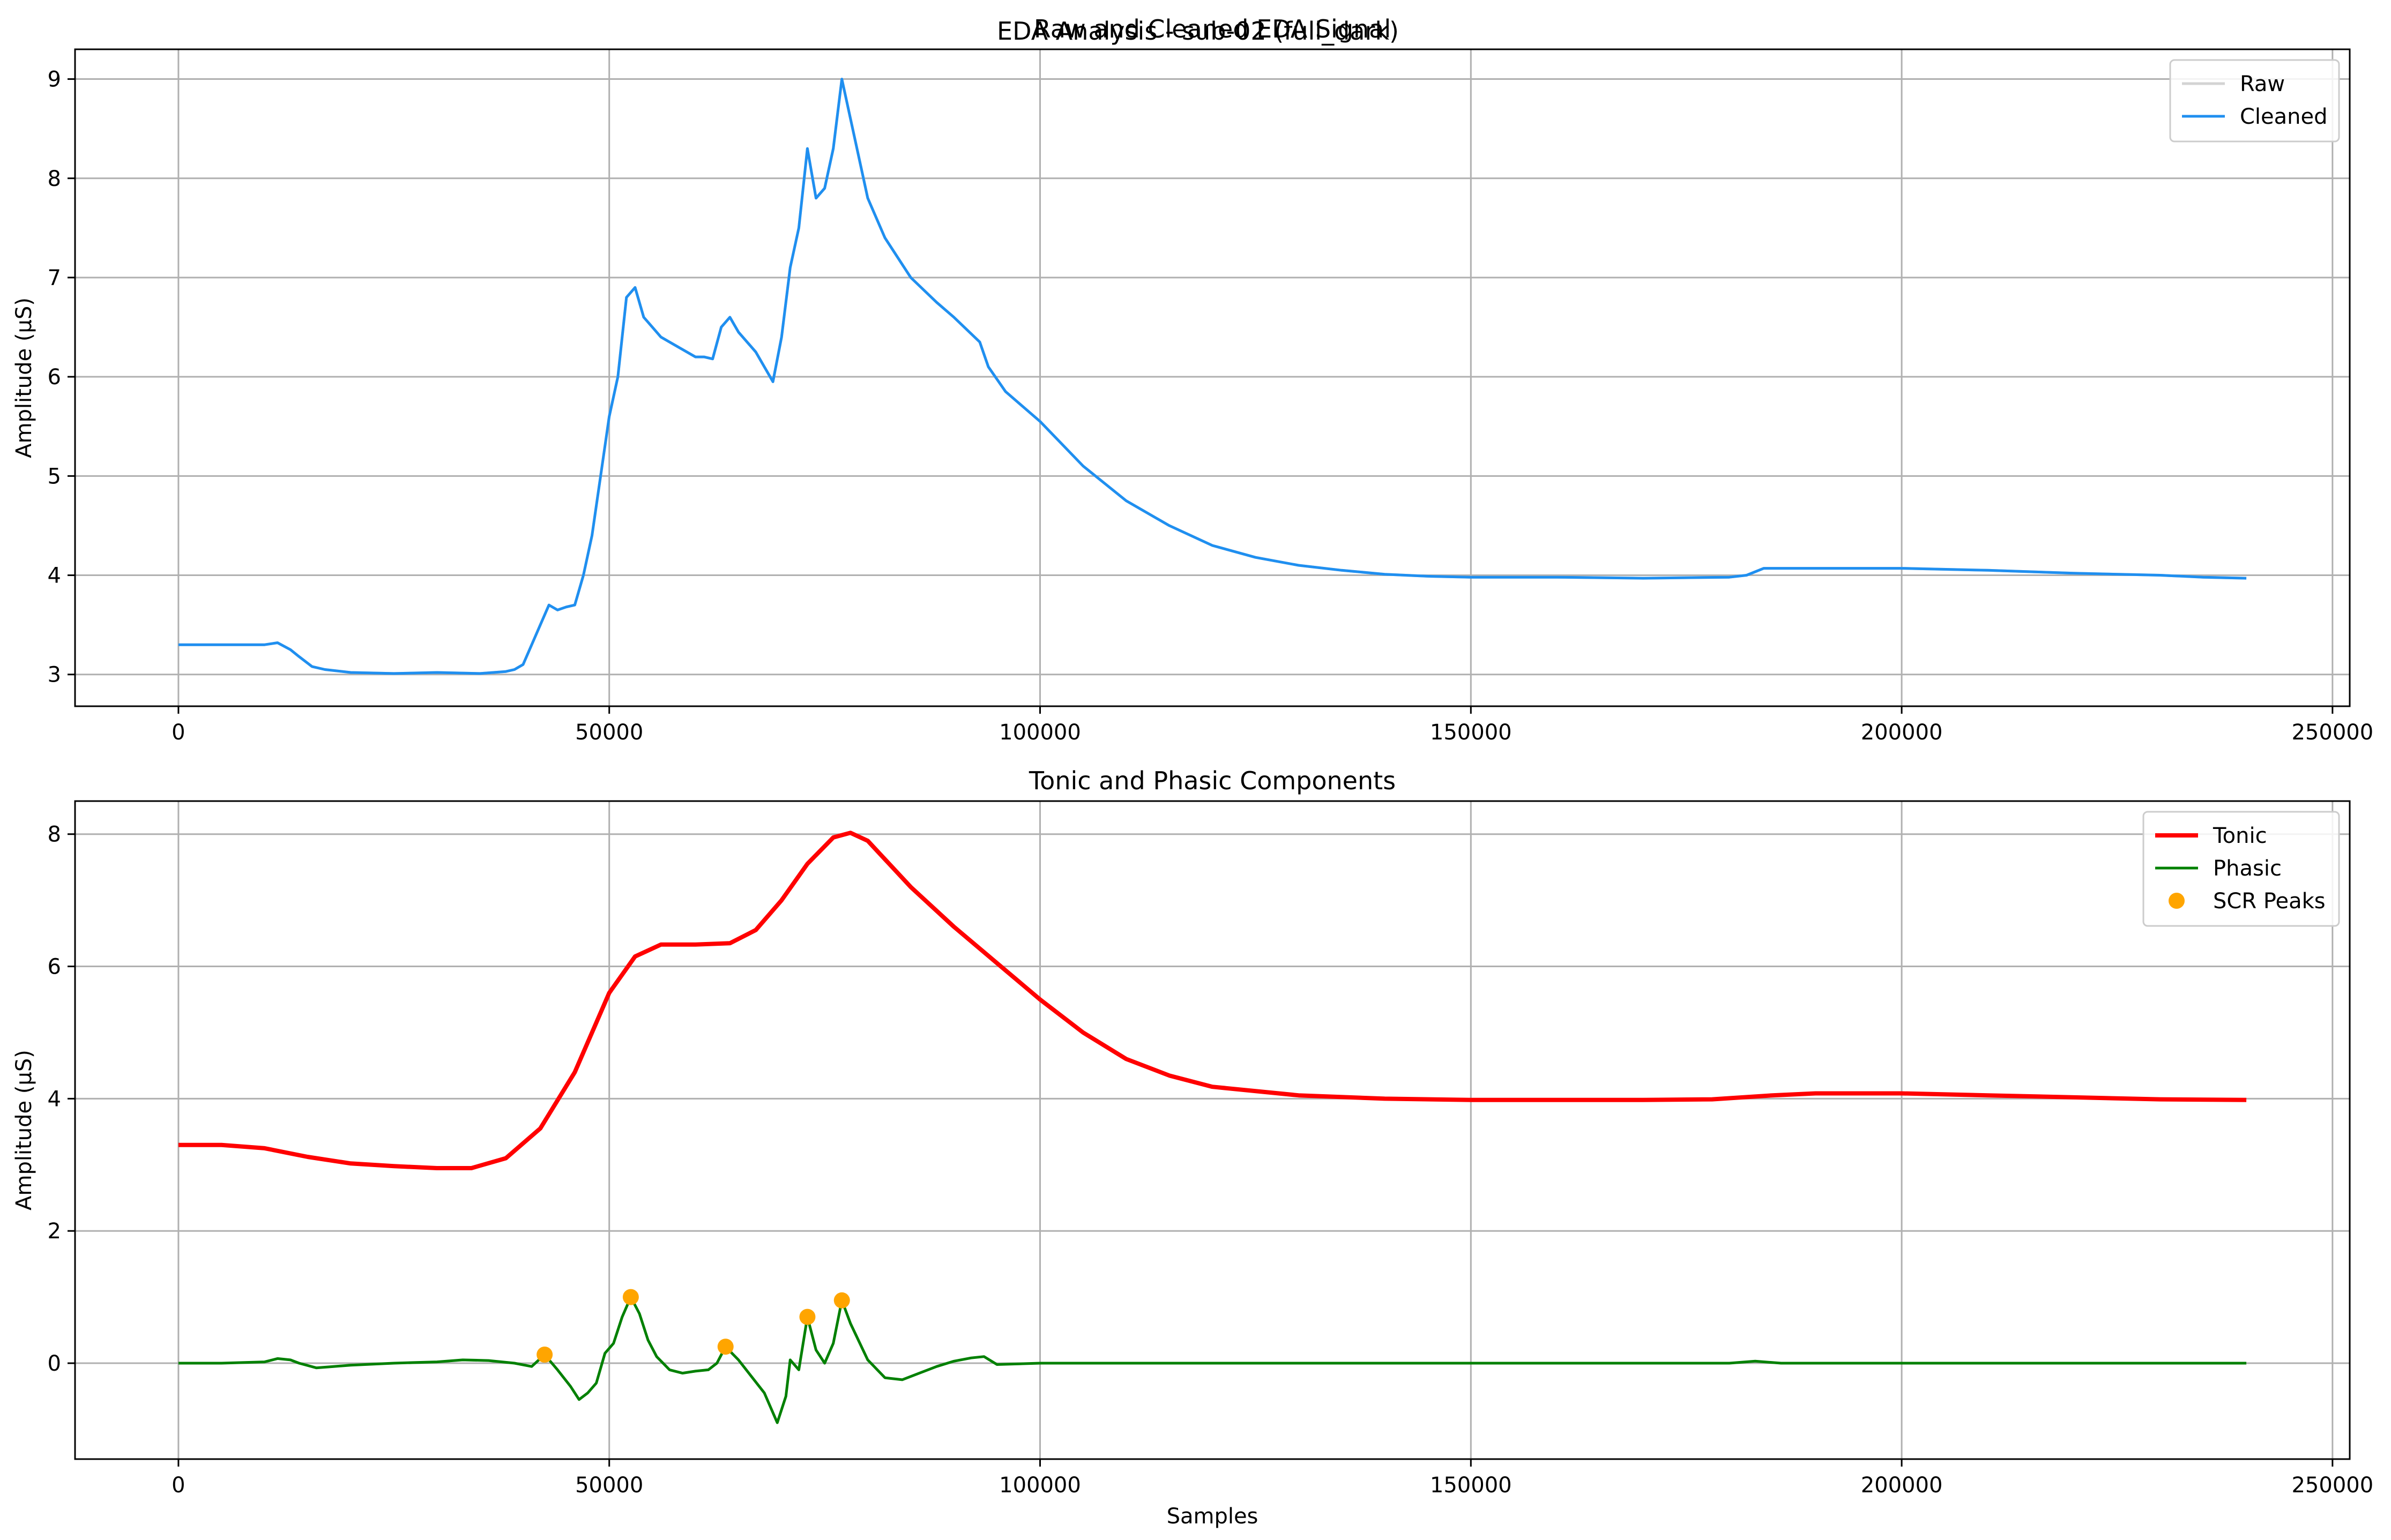 The image size is (2391, 1540). What do you see at coordinates (55, 1363) in the screenshot?
I see `y-tick-label: 0` at bounding box center [55, 1363].